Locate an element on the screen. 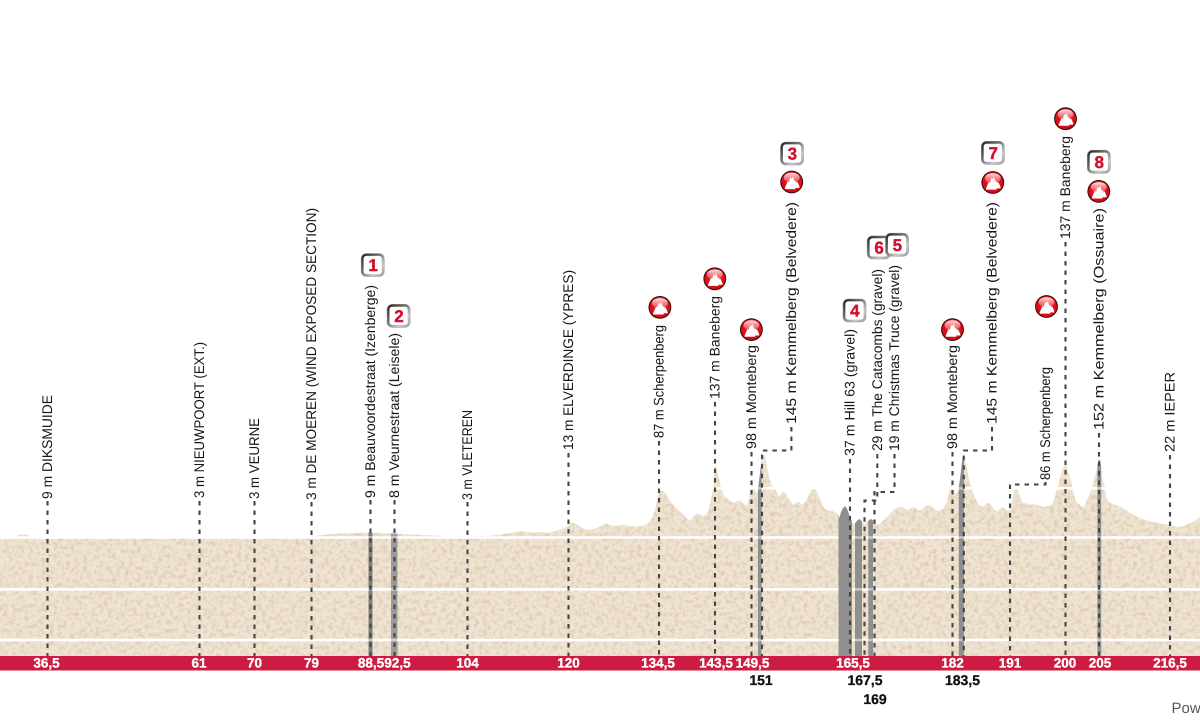 This screenshot has height=725, width=1200. svg-text: 104 is located at coordinates (467, 663).